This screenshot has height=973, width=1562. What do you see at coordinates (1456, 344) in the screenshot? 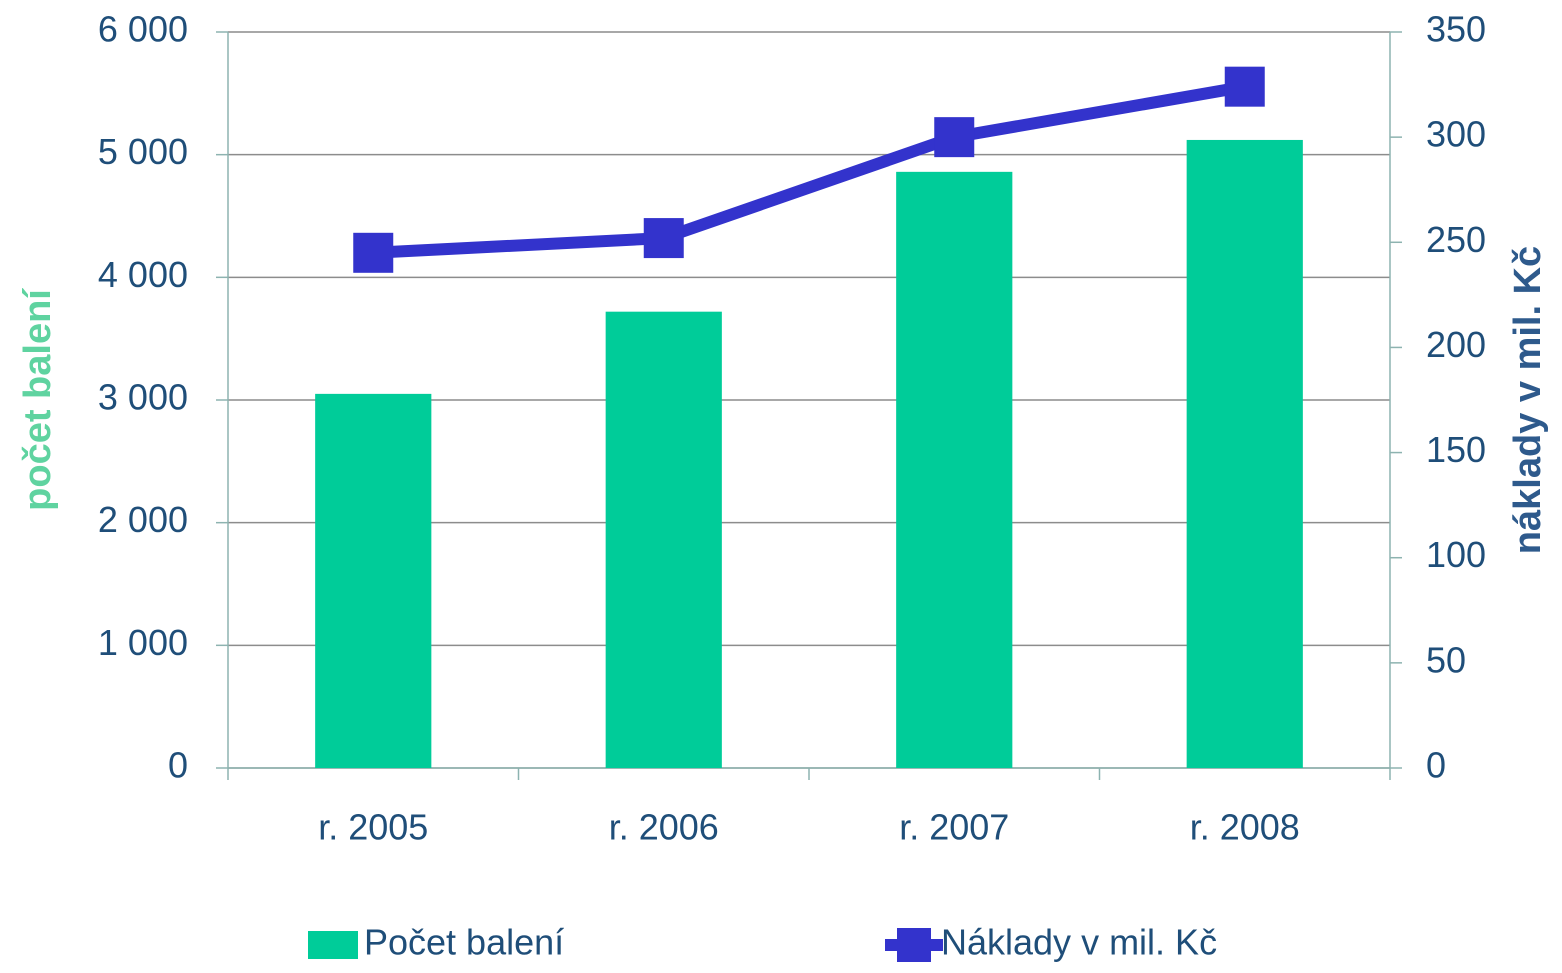
I see `y2-tick-label: 200` at bounding box center [1456, 344].